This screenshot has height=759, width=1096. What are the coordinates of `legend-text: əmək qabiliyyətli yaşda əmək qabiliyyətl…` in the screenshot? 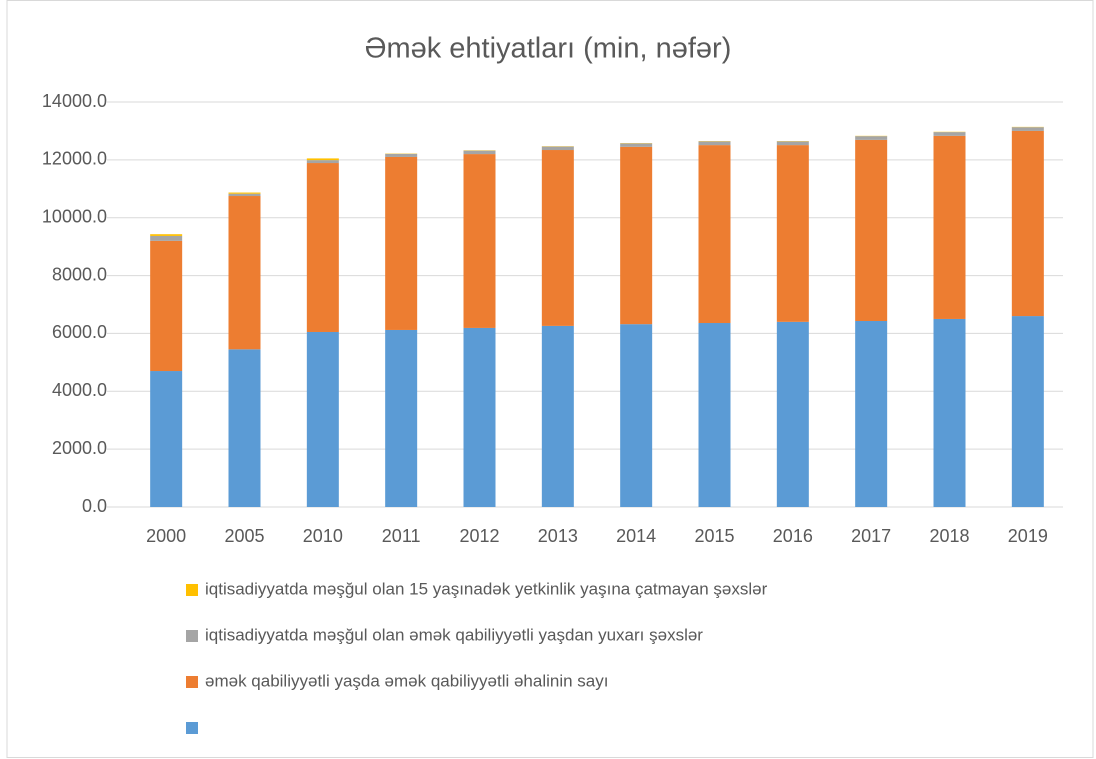 It's located at (406, 680).